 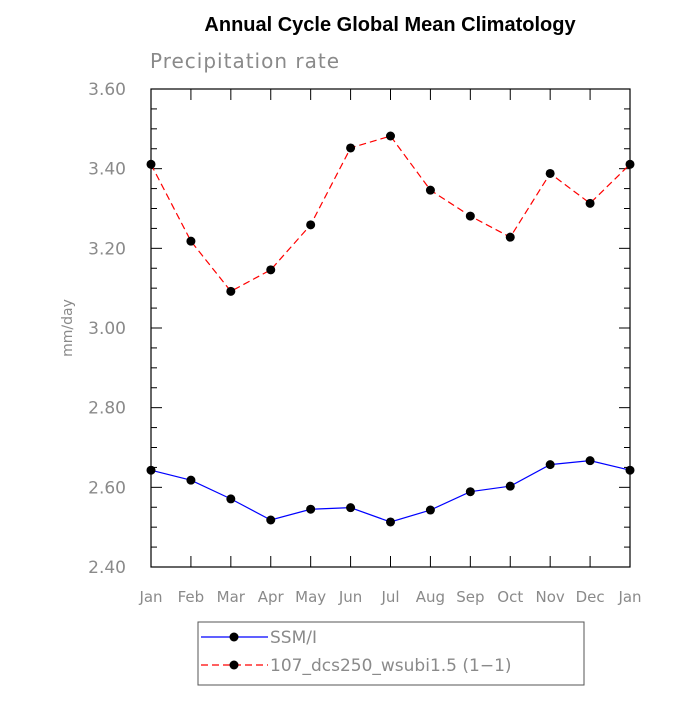 I want to click on legend-label-series-0: SSM/I, so click(x=293, y=638).